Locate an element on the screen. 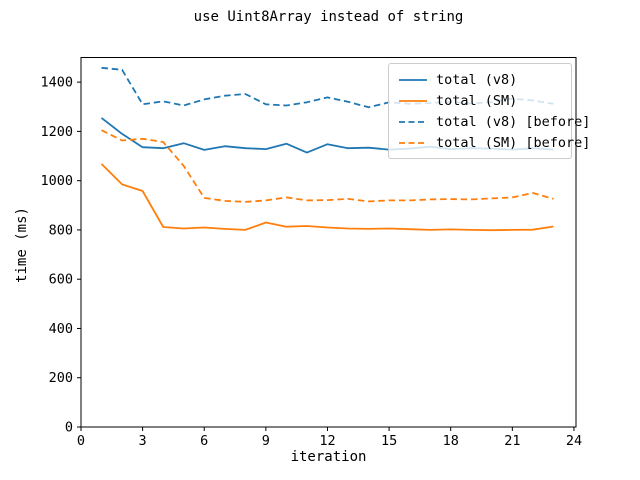  legend-label: total (SM) [before] is located at coordinates (513, 142).